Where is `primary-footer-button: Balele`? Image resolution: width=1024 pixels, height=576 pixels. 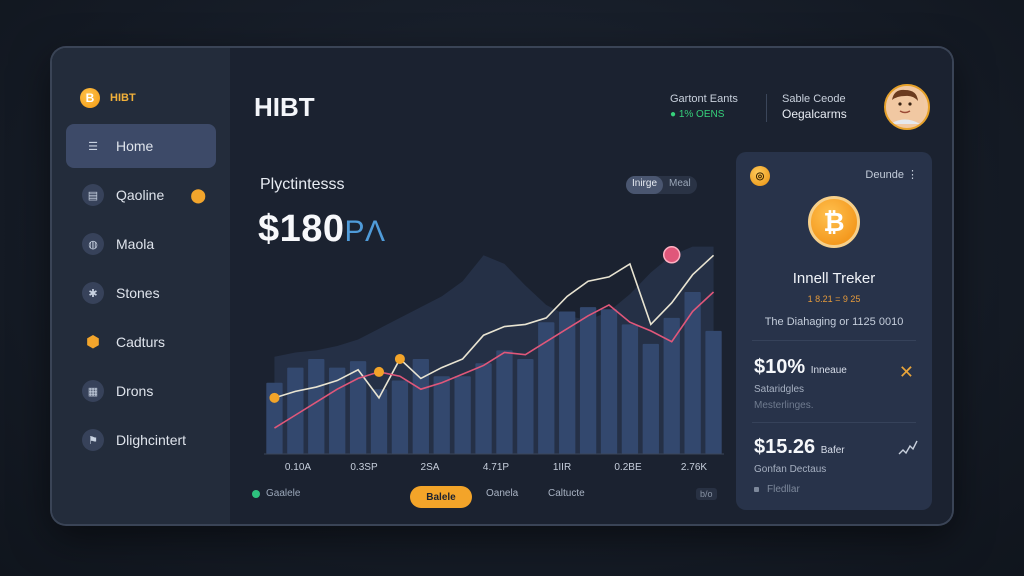
primary-footer-button: Balele is located at coordinates (441, 497).